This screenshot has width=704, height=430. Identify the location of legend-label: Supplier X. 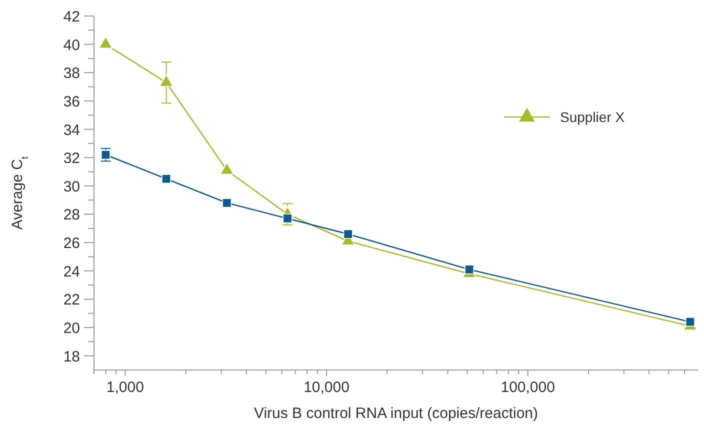
(593, 117).